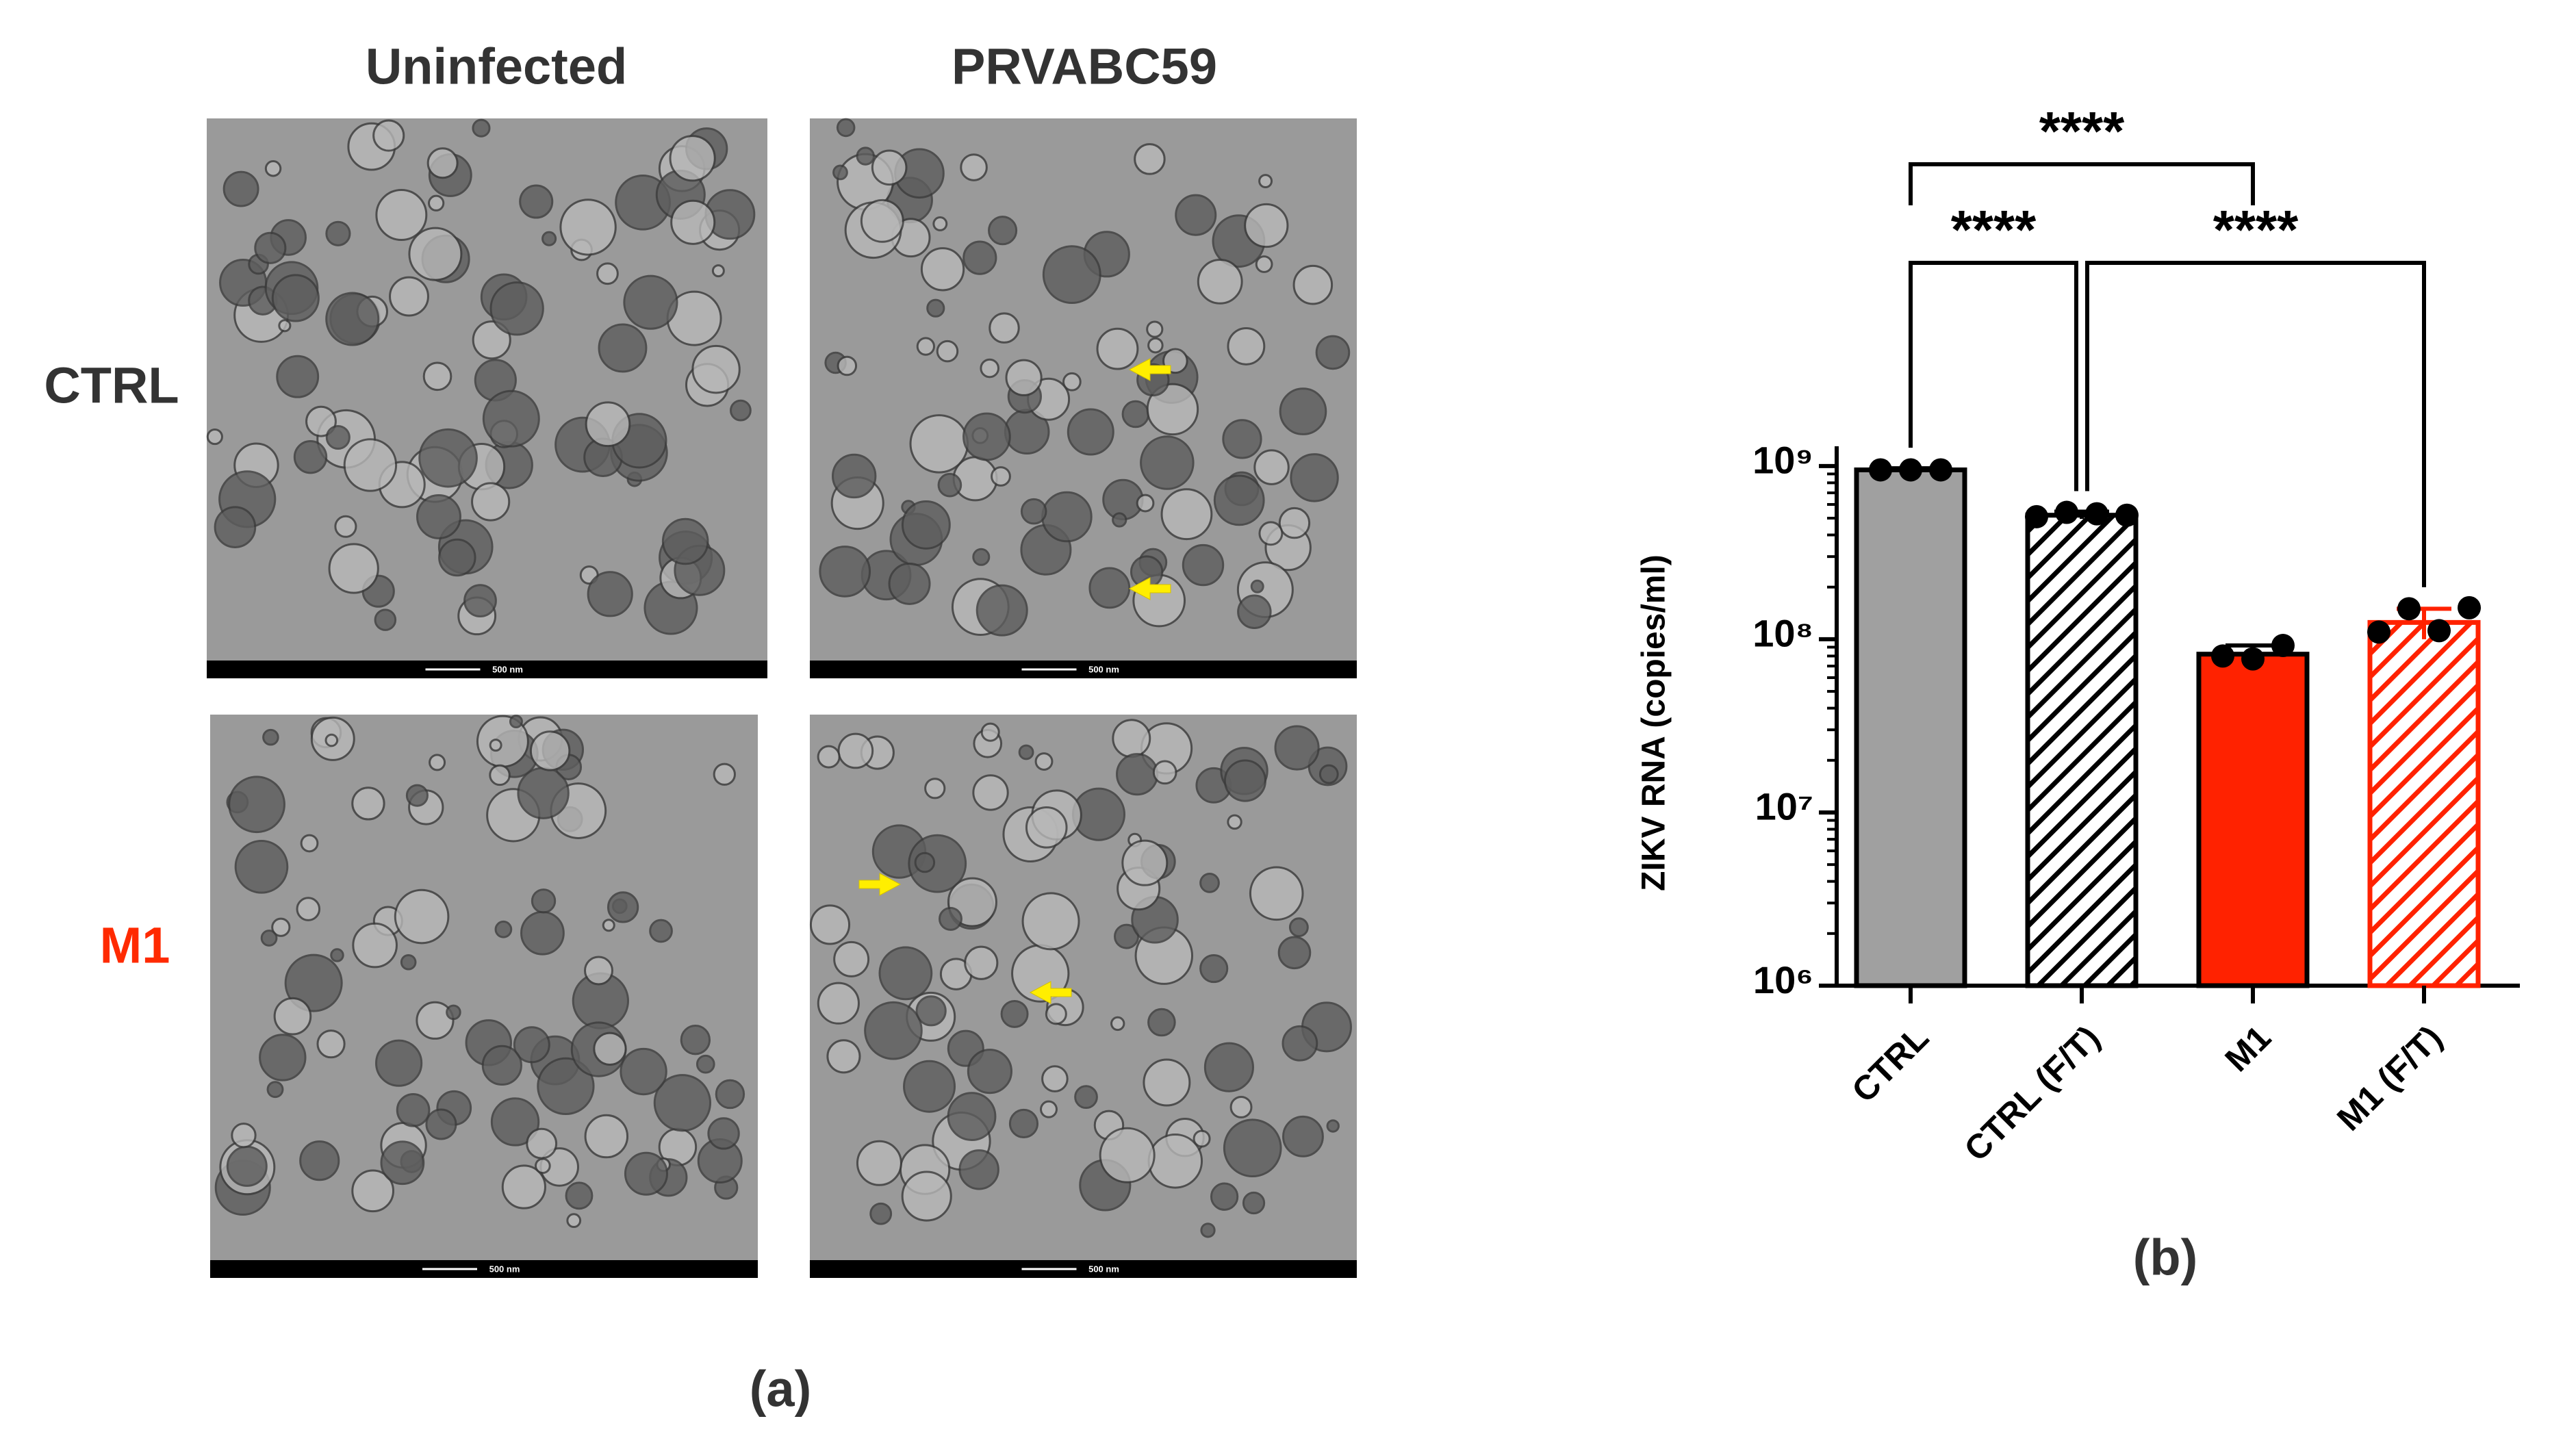 The height and width of the screenshot is (1447, 2576). Describe the element at coordinates (135, 945) in the screenshot. I see `row-label: M1` at that location.